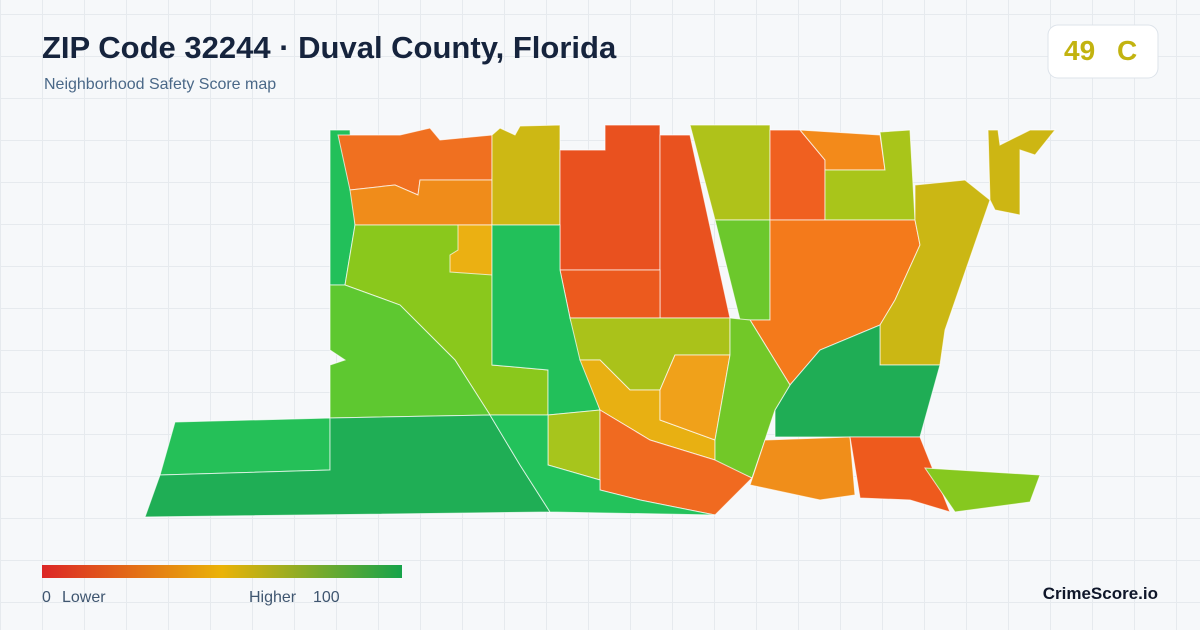 Image resolution: width=1200 pixels, height=630 pixels. I want to click on legend-min: 0, so click(46, 597).